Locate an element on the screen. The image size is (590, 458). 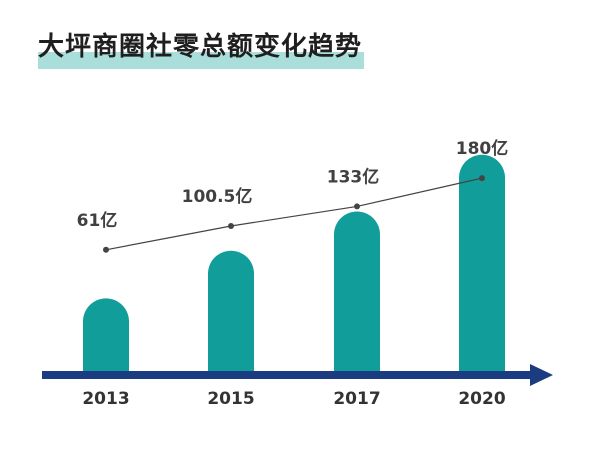
chart-title-block: 大坪商圈社零总额变化趋势 is located at coordinates (201, 49).